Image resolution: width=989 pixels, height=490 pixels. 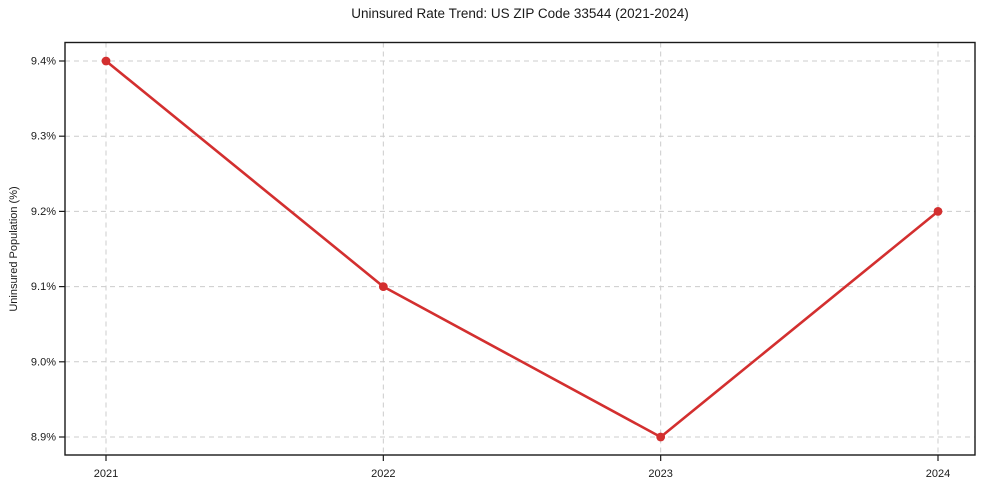 I want to click on x-tick-label: 2024, so click(x=938, y=474).